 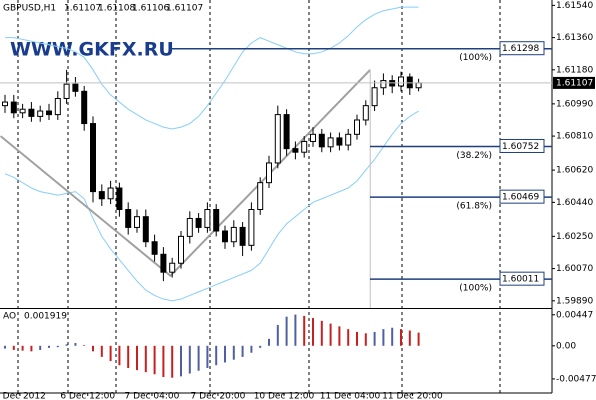 What do you see at coordinates (574, 104) in the screenshot?
I see `y-tick-label: 1.60990` at bounding box center [574, 104].